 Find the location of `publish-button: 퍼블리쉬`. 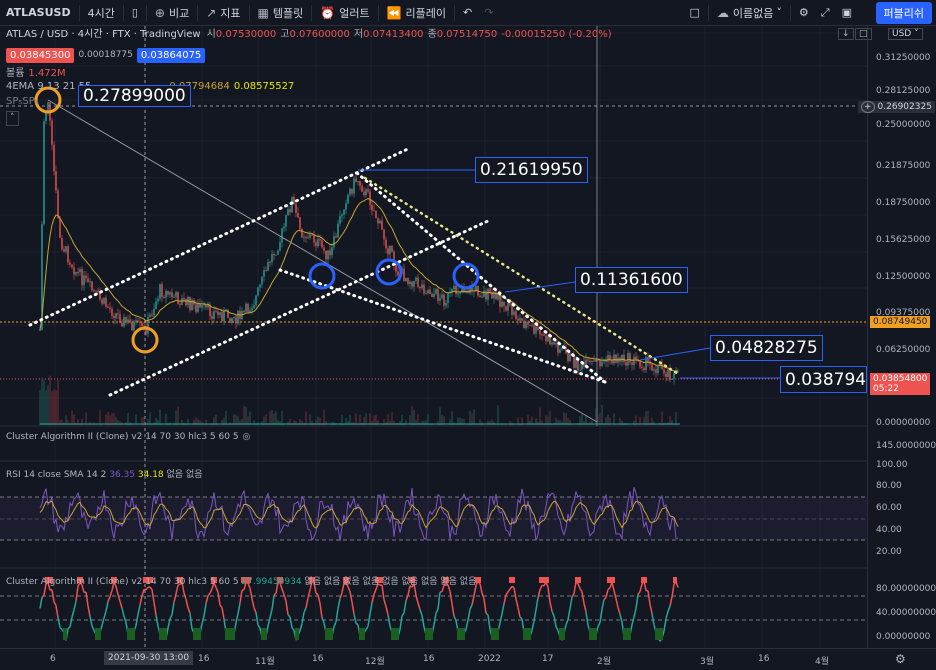

publish-button: 퍼블리쉬 is located at coordinates (903, 13).